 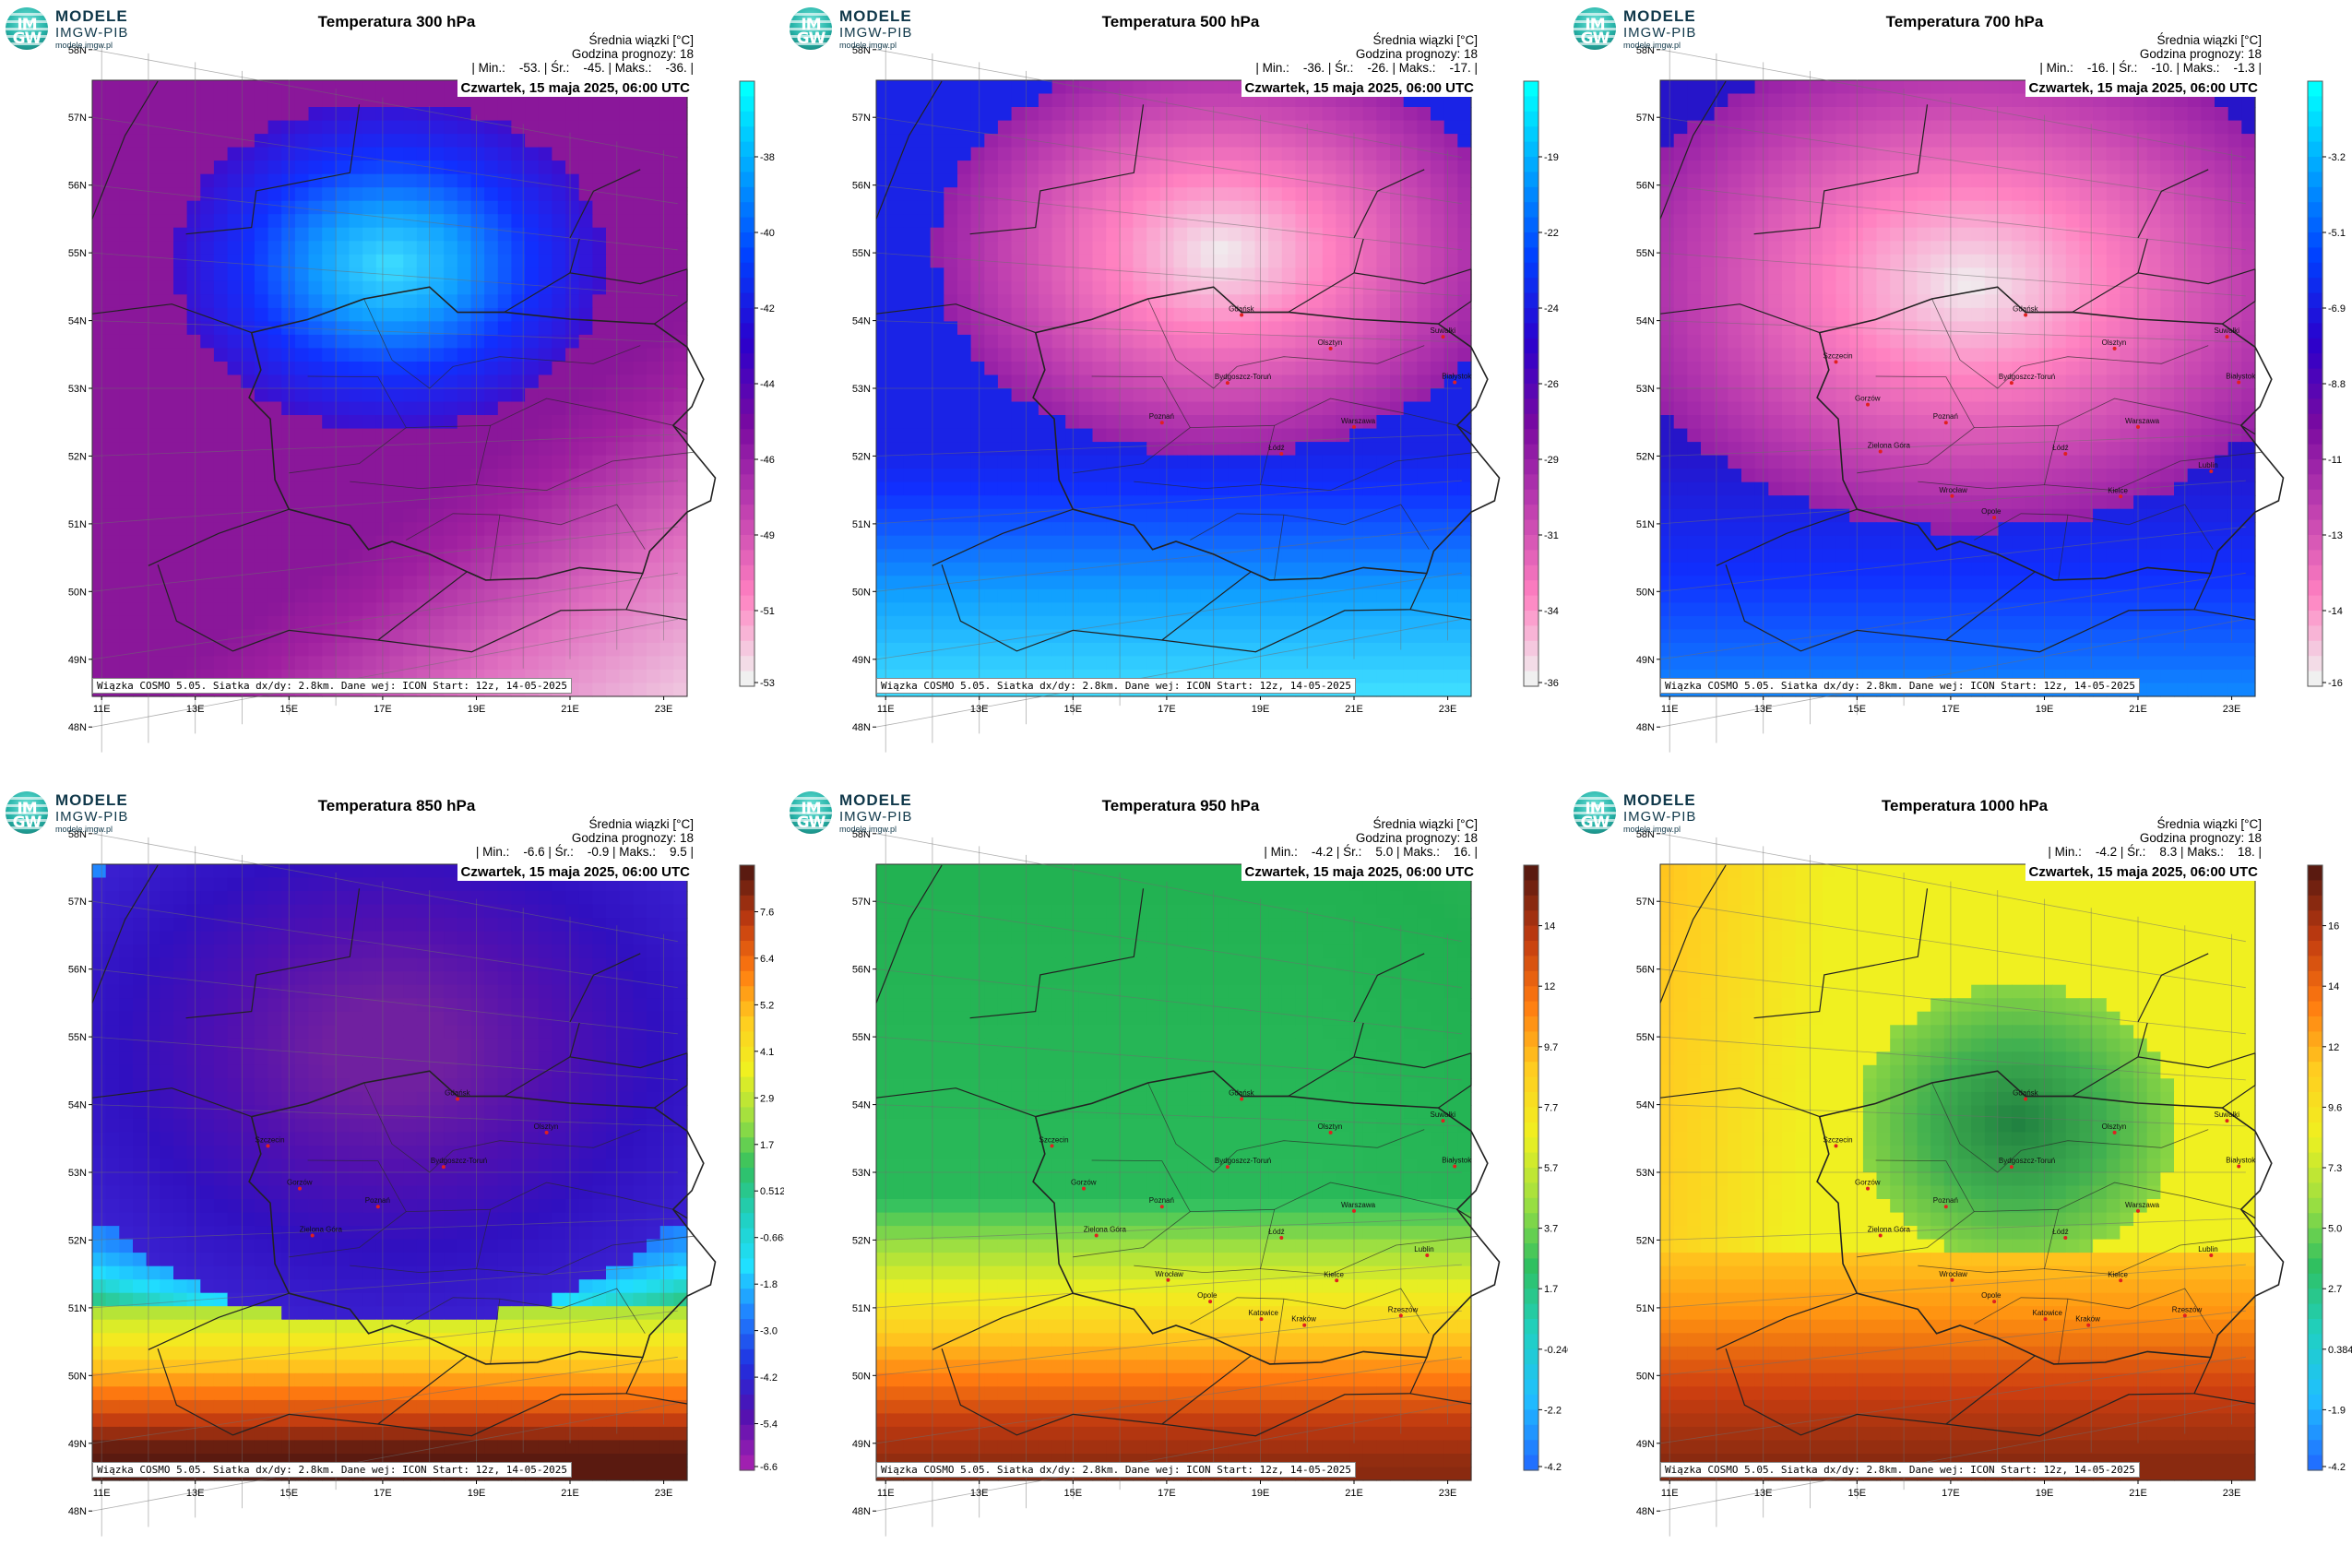 I want to click on colorbar-tick-label: -34, so click(x=1551, y=611).